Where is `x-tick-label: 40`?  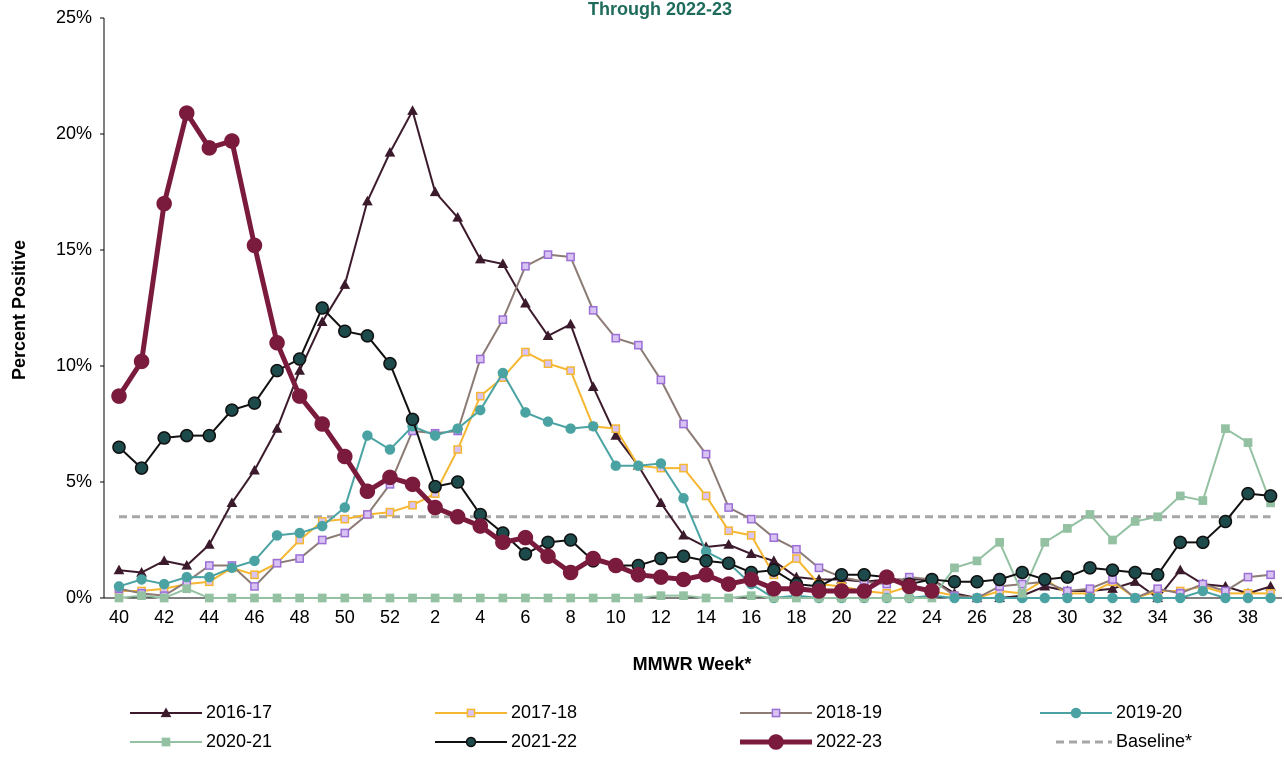 x-tick-label: 40 is located at coordinates (119, 617).